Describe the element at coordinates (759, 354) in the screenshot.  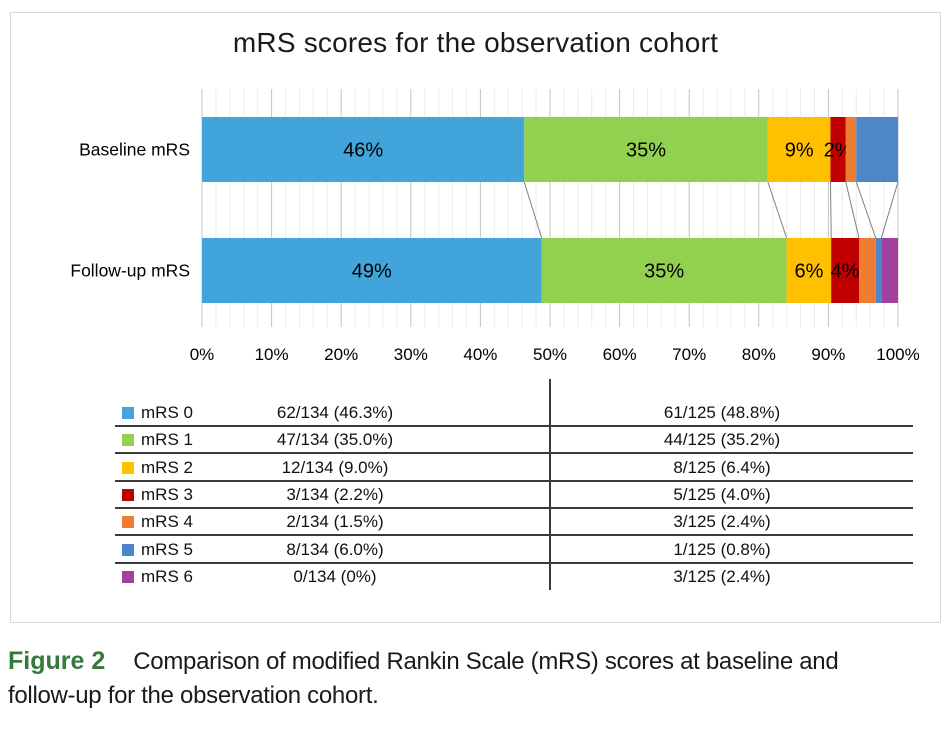
I see `x-axis-tick-label: 80%` at that location.